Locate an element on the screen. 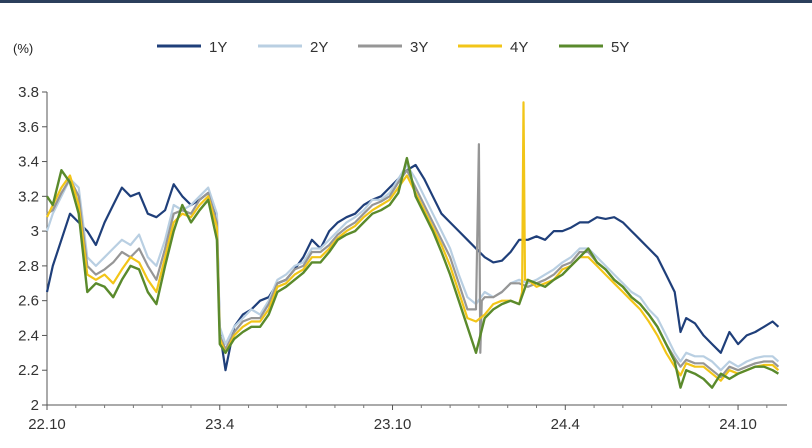 The height and width of the screenshot is (448, 812). top-rule is located at coordinates (406, 1).